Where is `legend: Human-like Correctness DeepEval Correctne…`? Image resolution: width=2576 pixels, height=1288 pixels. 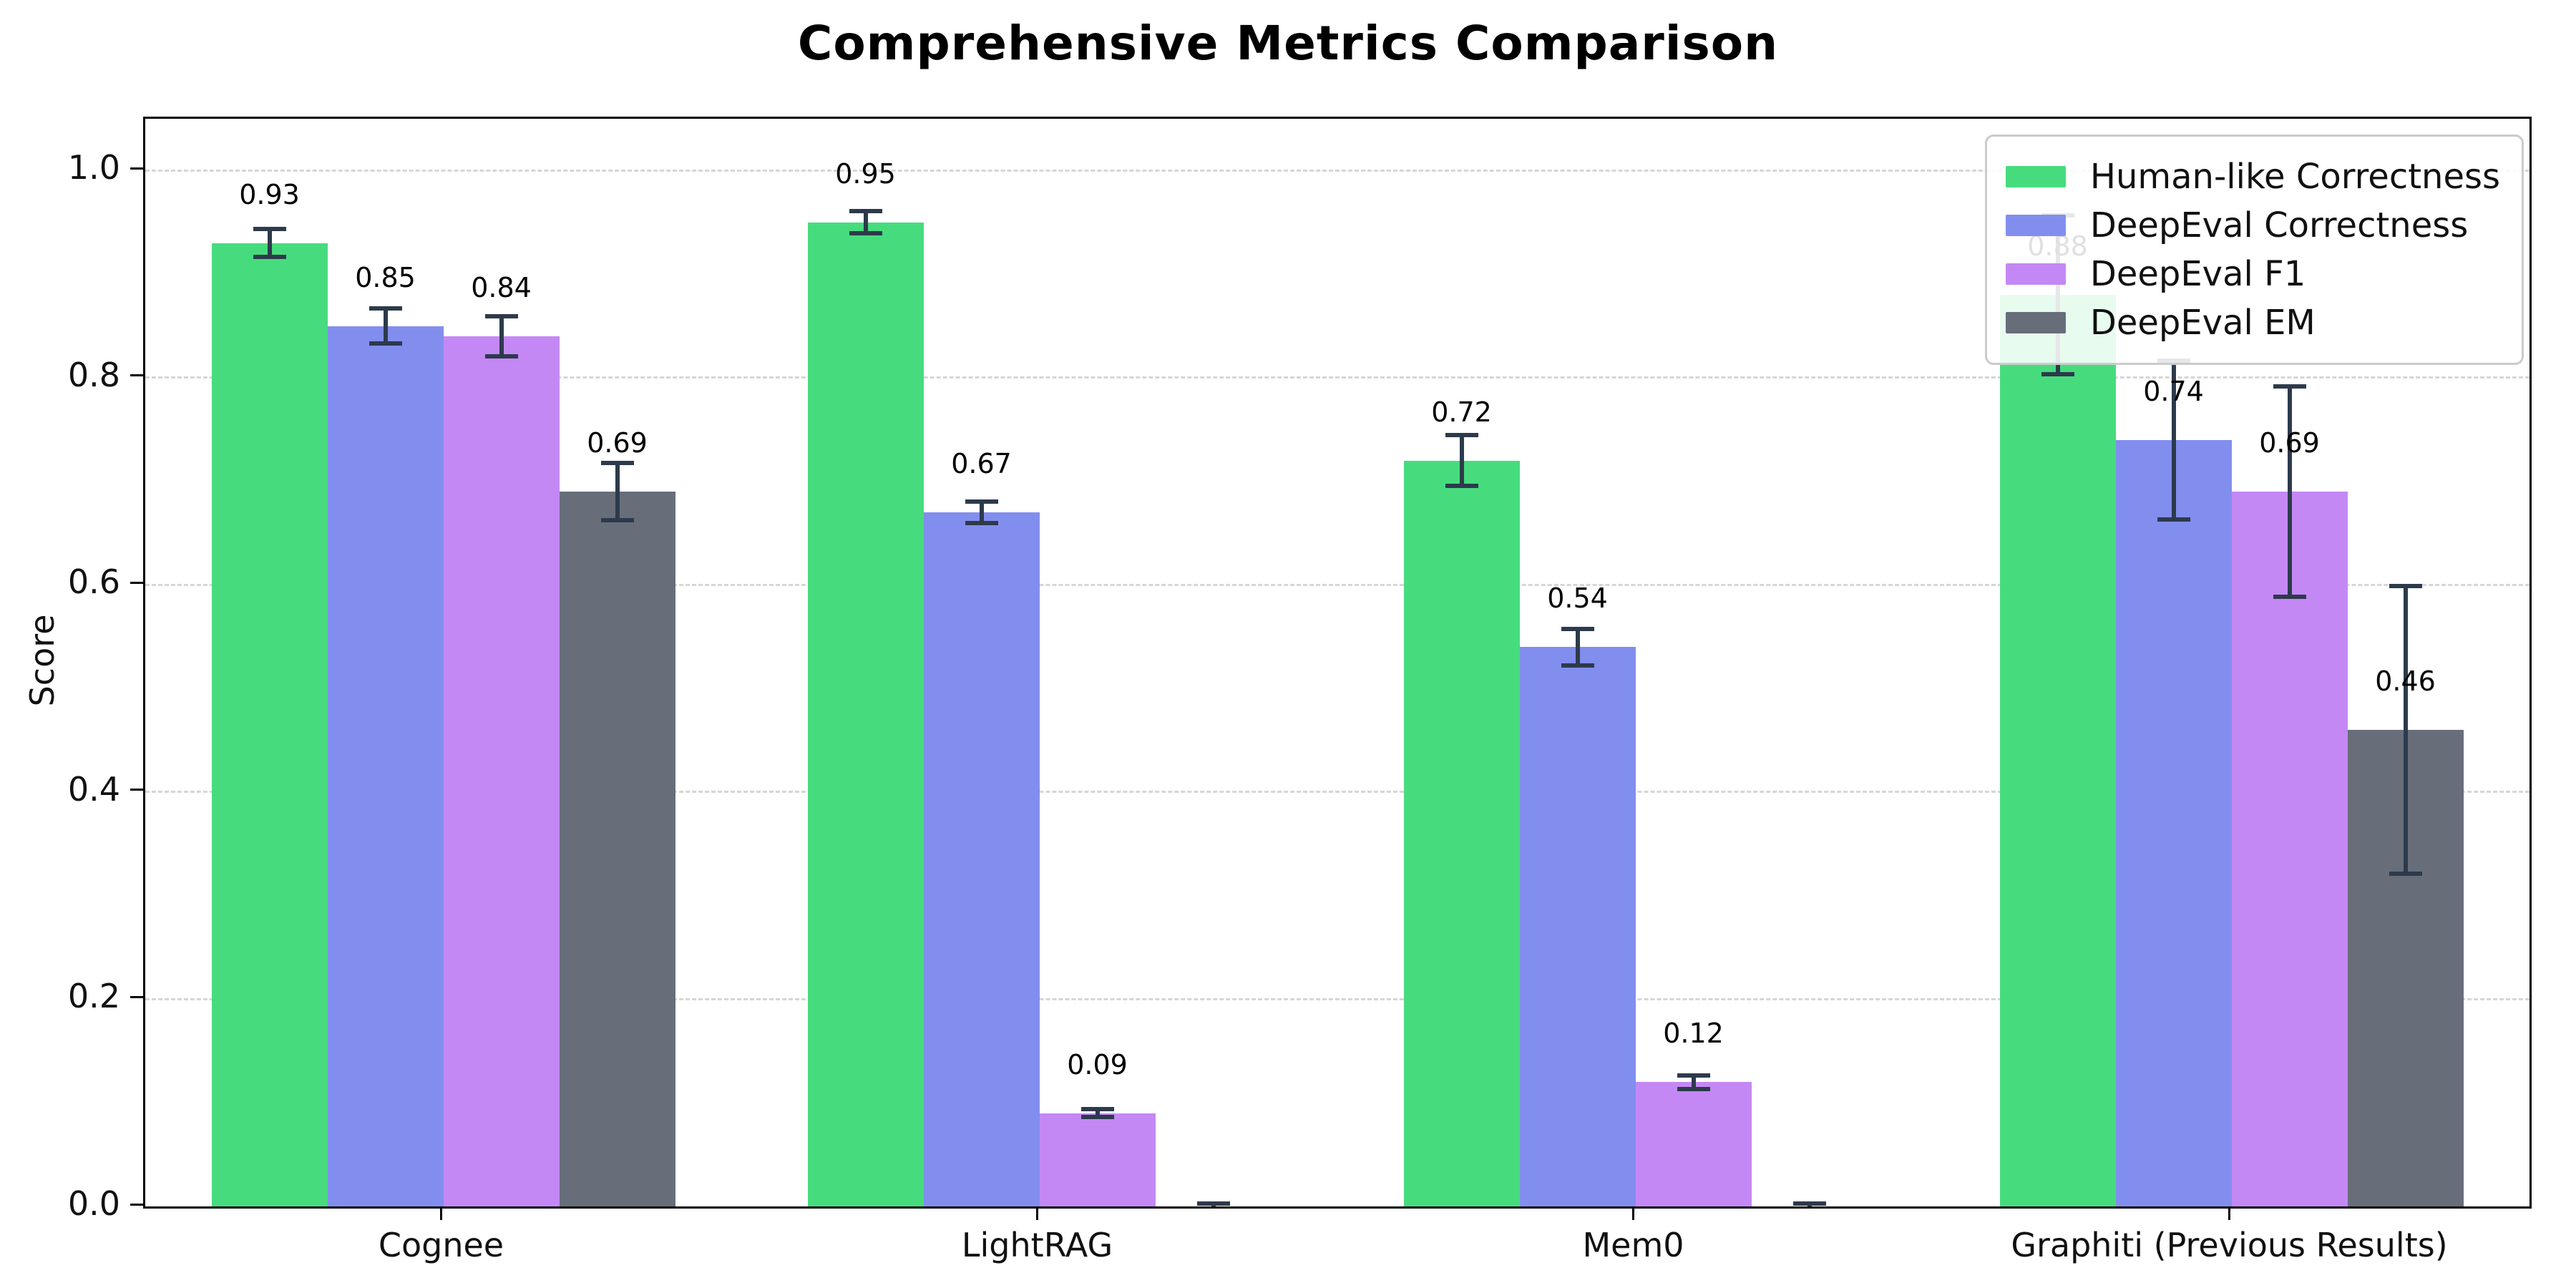 legend: Human-like Correctness DeepEval Correctne… is located at coordinates (2254, 250).